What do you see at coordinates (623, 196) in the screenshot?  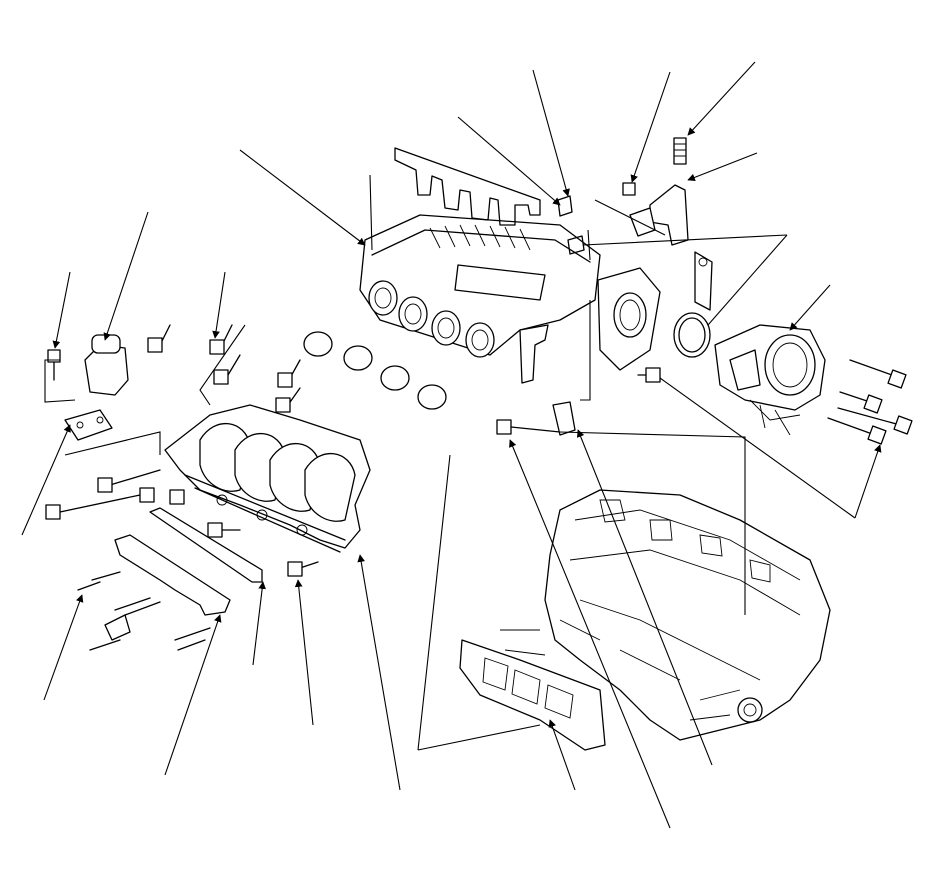 I see `sensor-bracket` at bounding box center [623, 196].